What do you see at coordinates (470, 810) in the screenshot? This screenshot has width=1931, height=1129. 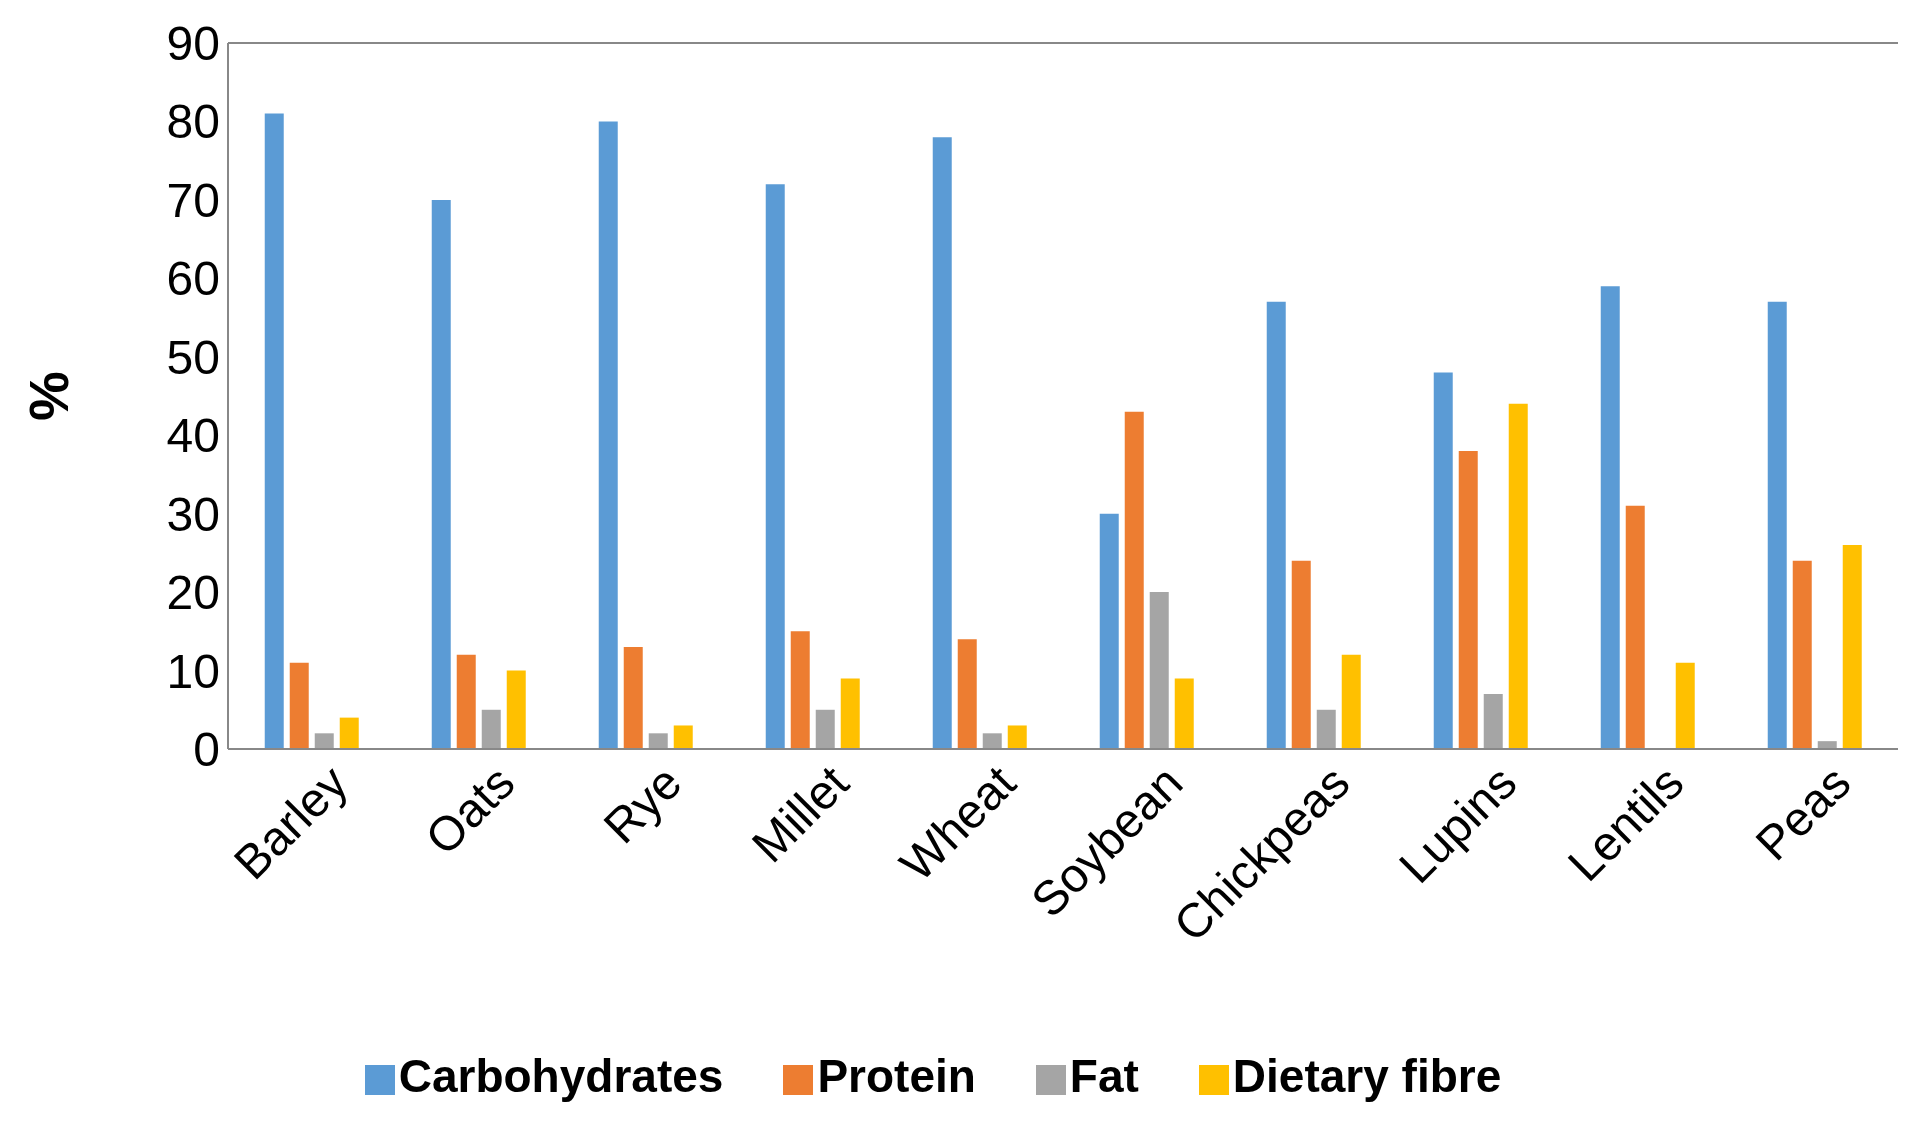 I see `x-tick-label: Oats` at bounding box center [470, 810].